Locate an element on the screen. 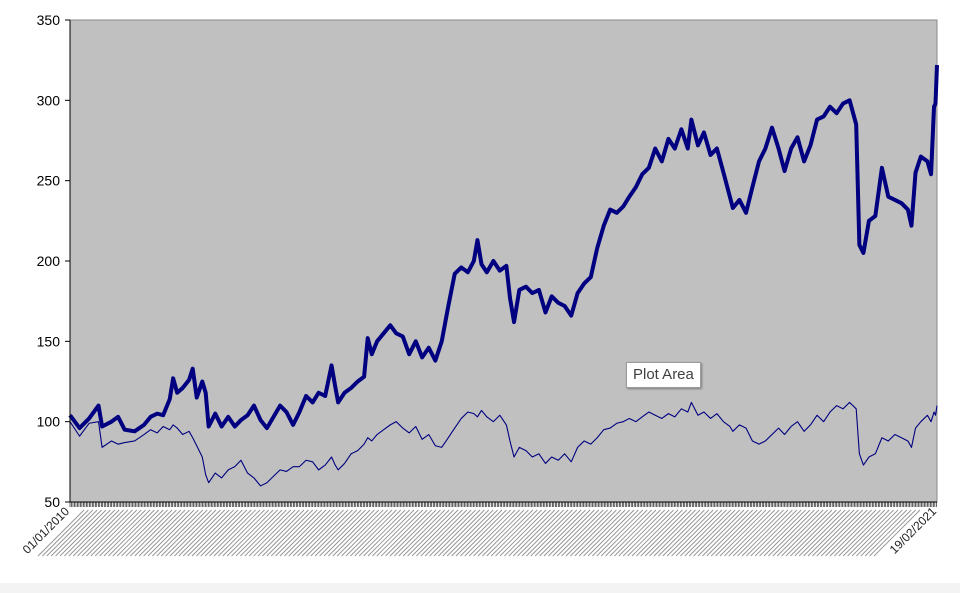 The height and width of the screenshot is (593, 960). y-axis-ticks: 50 100 150 200 250 300 350 is located at coordinates (53, 261).